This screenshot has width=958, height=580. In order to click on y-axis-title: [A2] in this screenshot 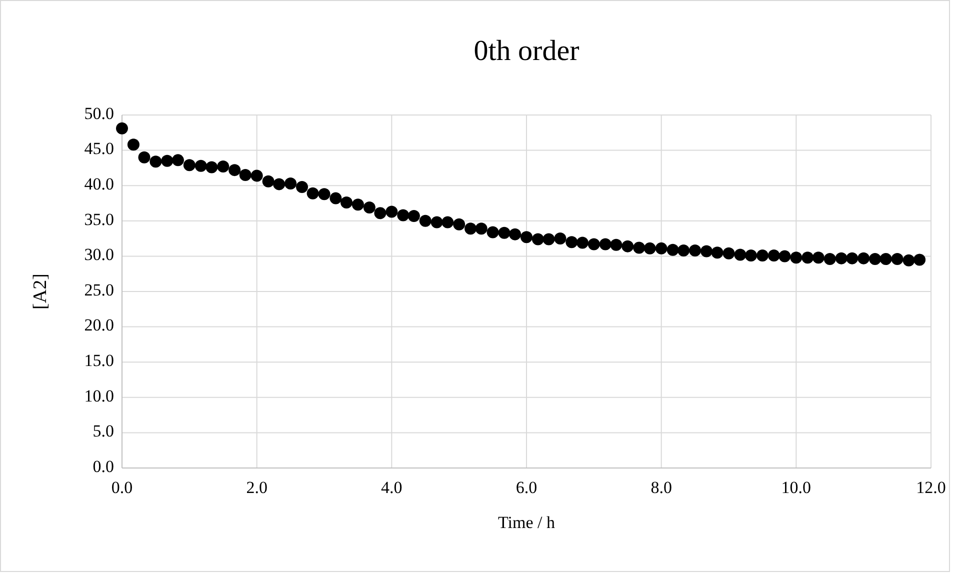, I will do `click(40, 292)`.